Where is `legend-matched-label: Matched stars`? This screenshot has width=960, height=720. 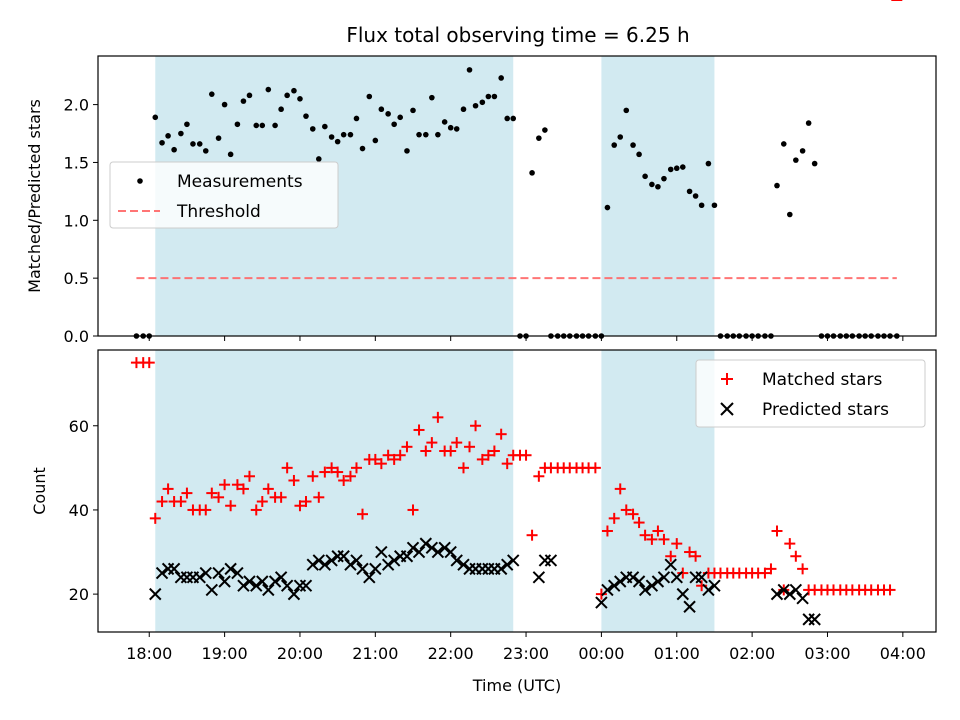 legend-matched-label: Matched stars is located at coordinates (822, 380).